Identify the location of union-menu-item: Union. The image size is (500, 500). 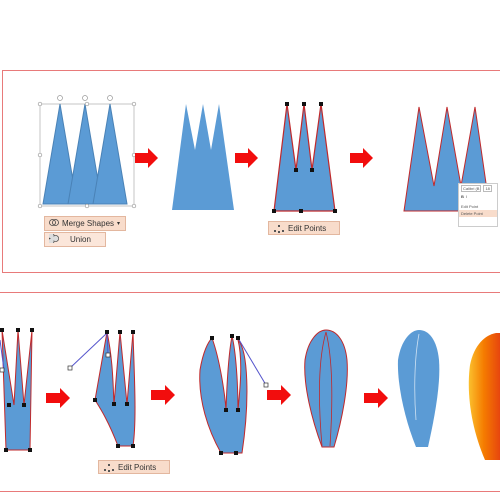
(75, 239).